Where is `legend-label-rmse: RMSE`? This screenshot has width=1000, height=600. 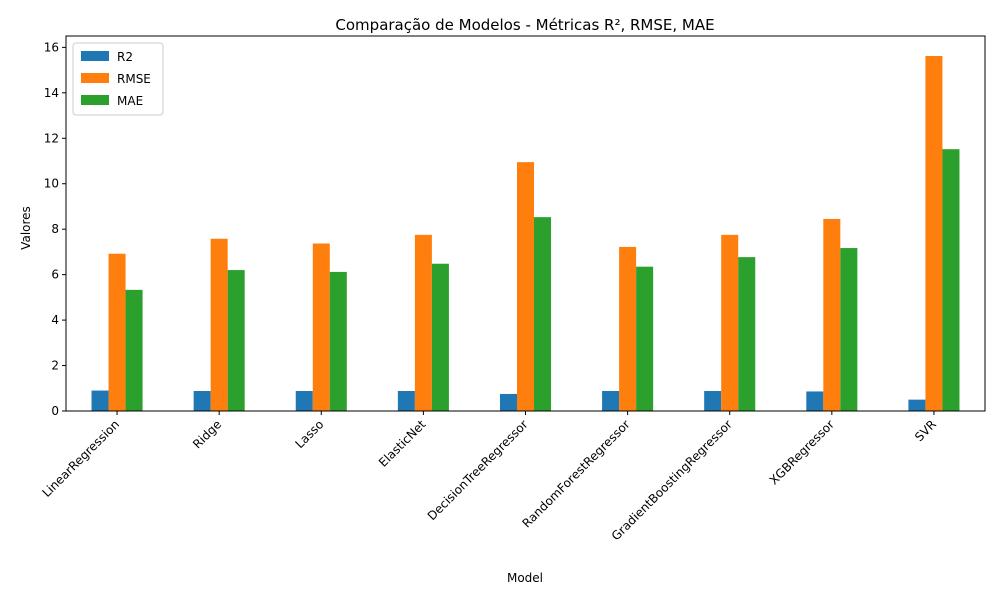
legend-label-rmse: RMSE is located at coordinates (134, 79).